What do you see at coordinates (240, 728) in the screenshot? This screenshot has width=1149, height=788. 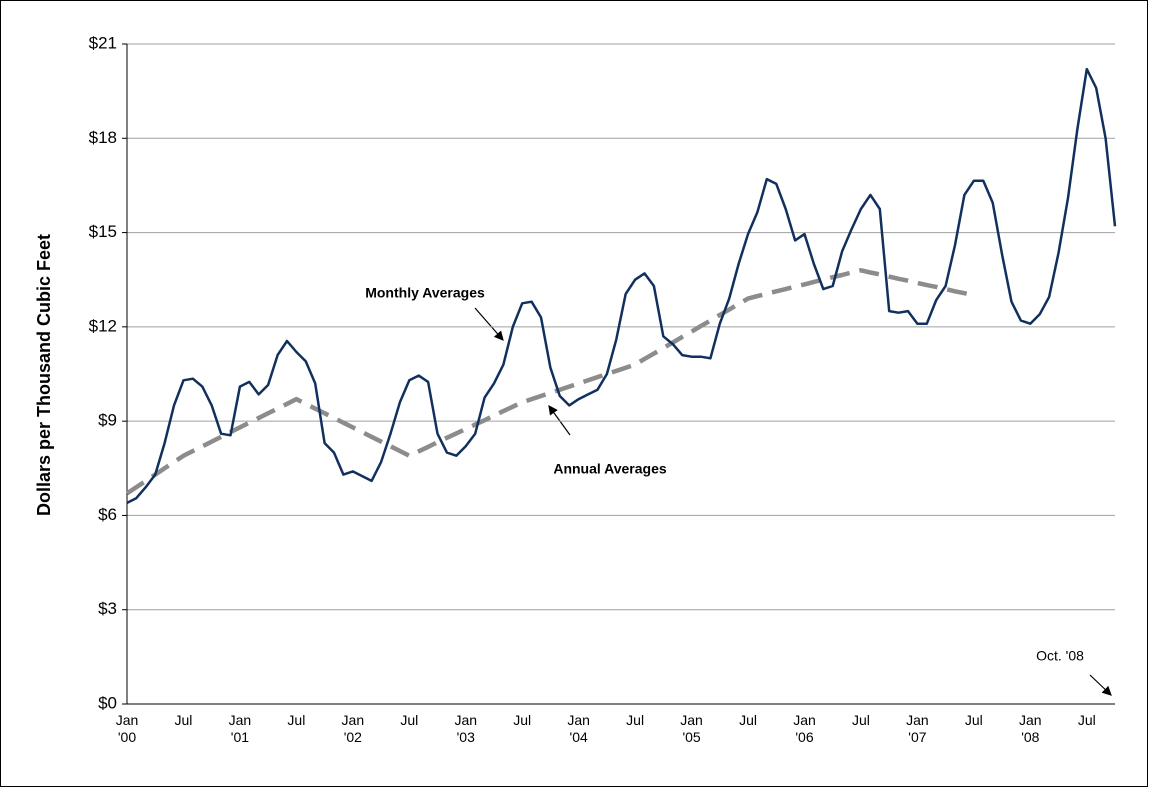 I see `x-tick-label: Jan '01` at bounding box center [240, 728].